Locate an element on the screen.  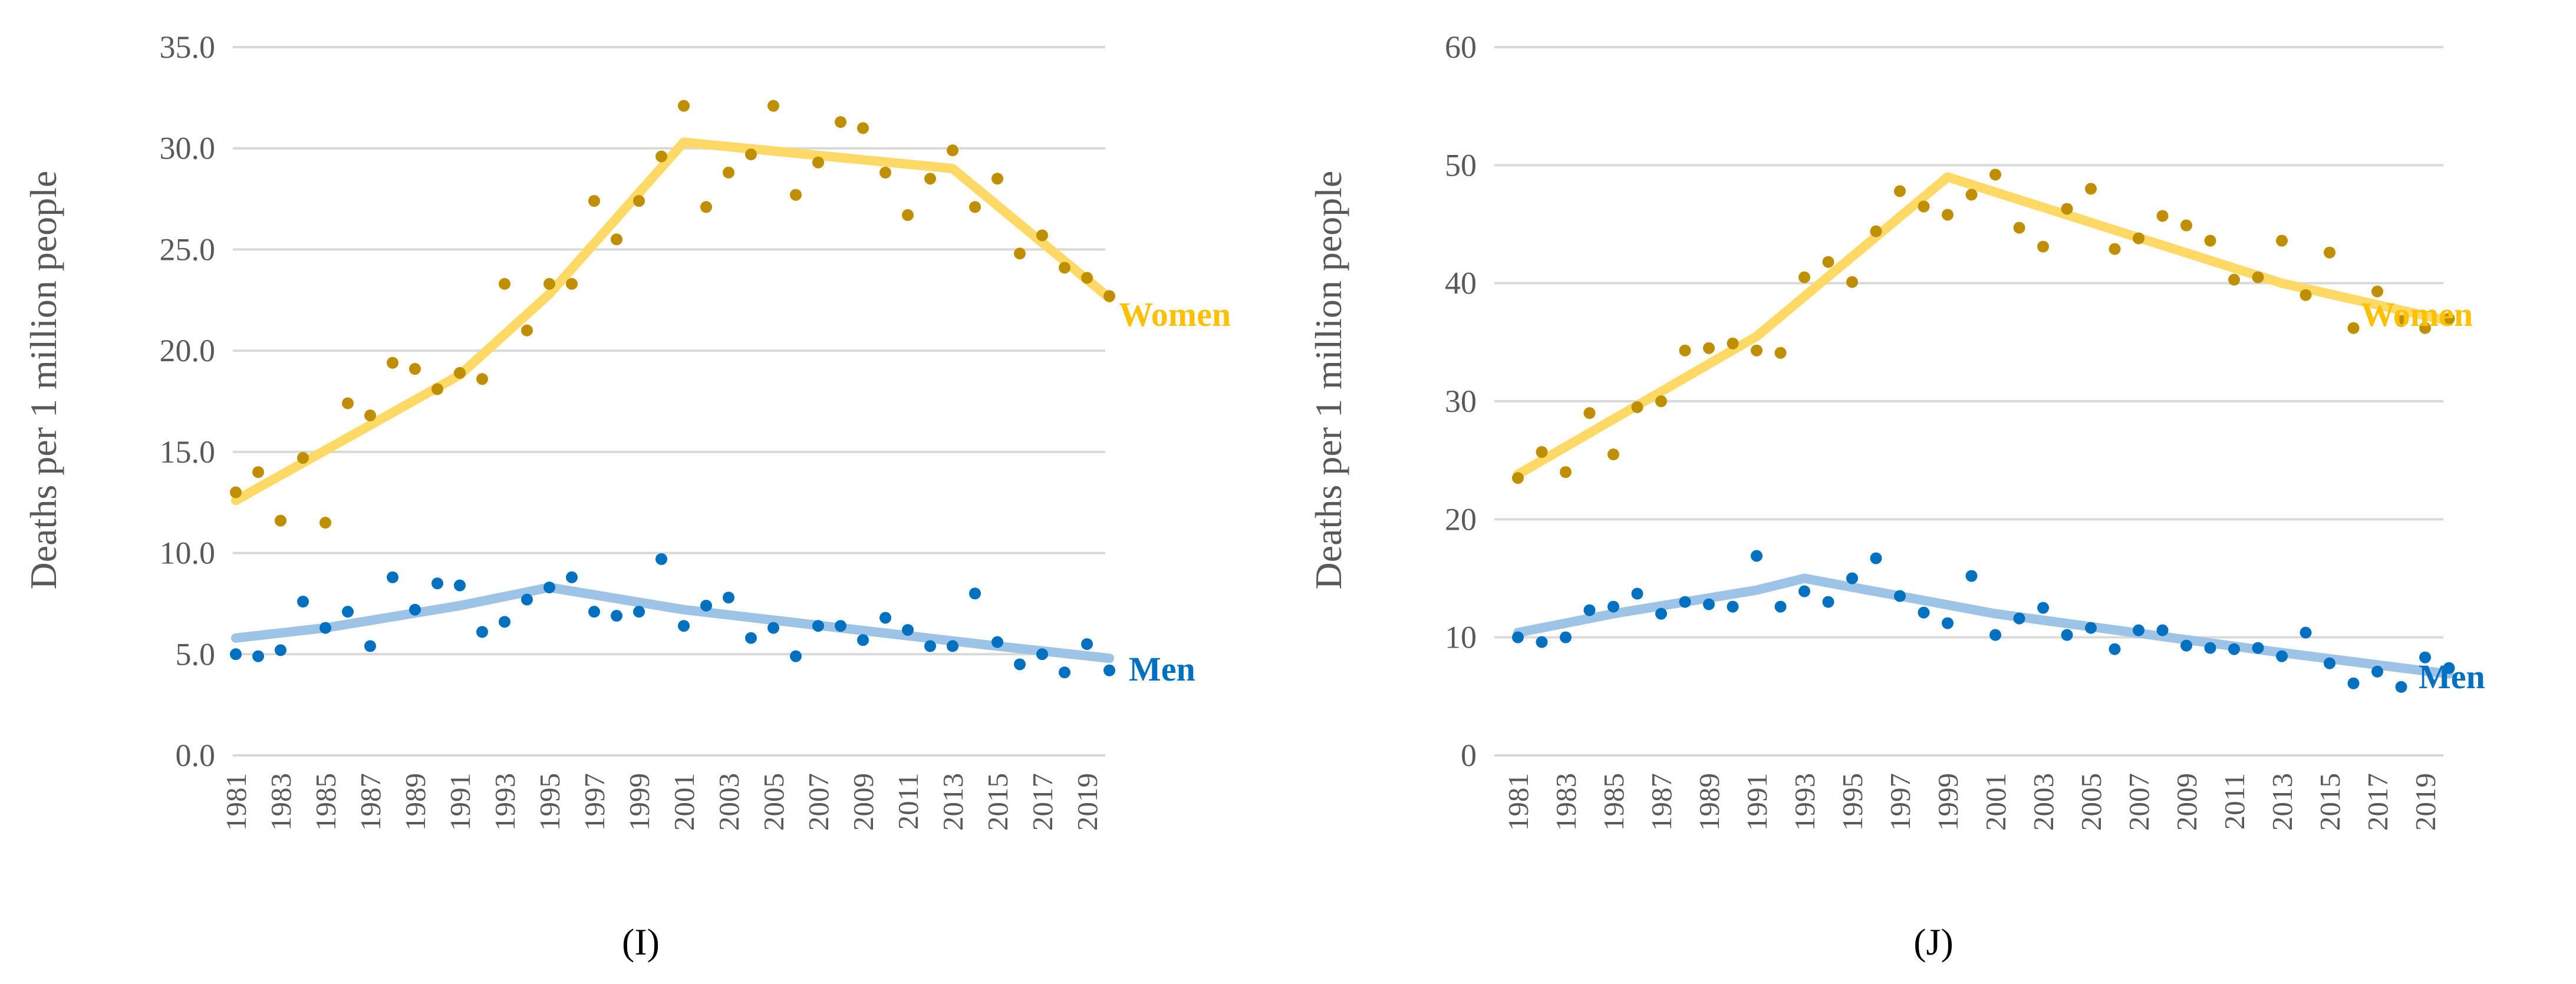
y-tick-label: 10 is located at coordinates (1461, 638).